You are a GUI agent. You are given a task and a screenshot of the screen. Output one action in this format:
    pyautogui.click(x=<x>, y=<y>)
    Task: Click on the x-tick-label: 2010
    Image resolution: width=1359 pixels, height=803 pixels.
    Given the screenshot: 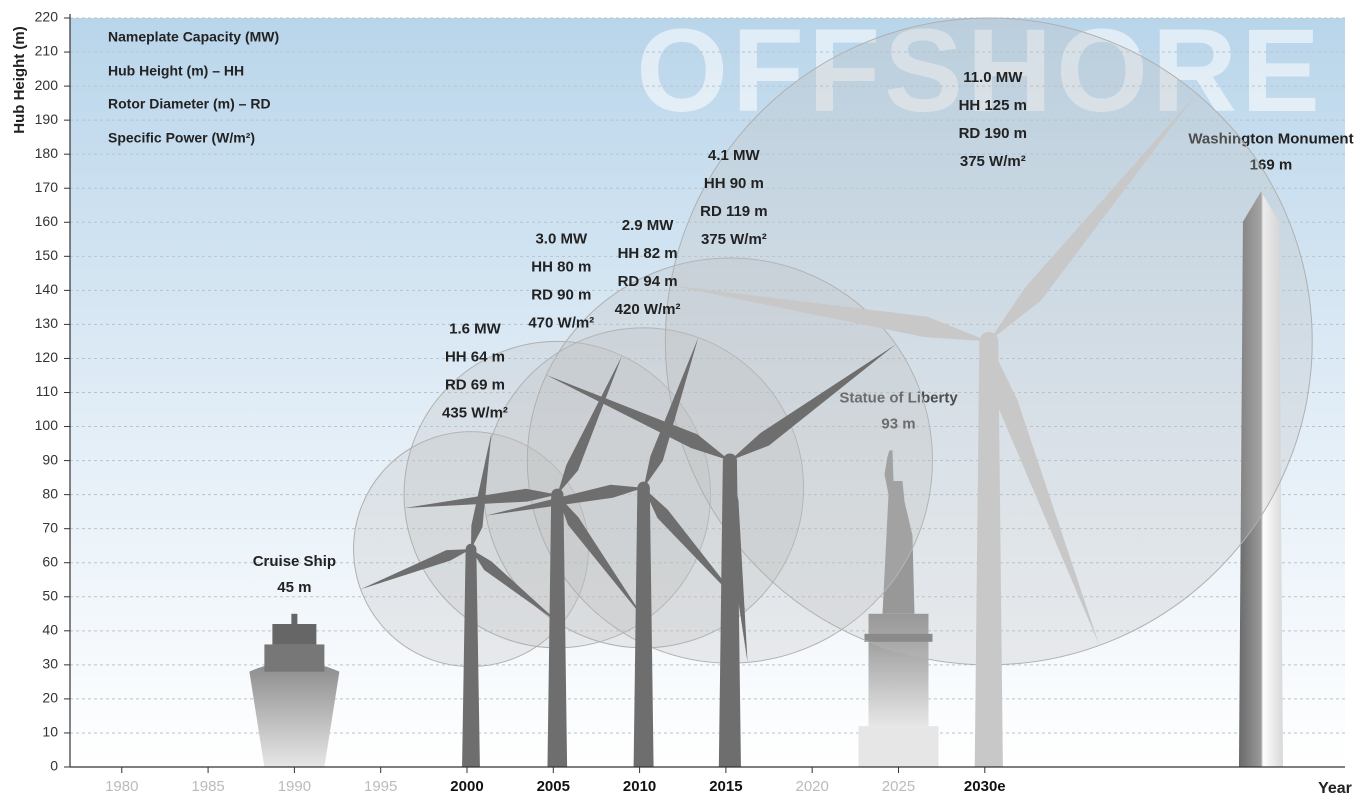 What is the action you would take?
    pyautogui.click(x=639, y=786)
    